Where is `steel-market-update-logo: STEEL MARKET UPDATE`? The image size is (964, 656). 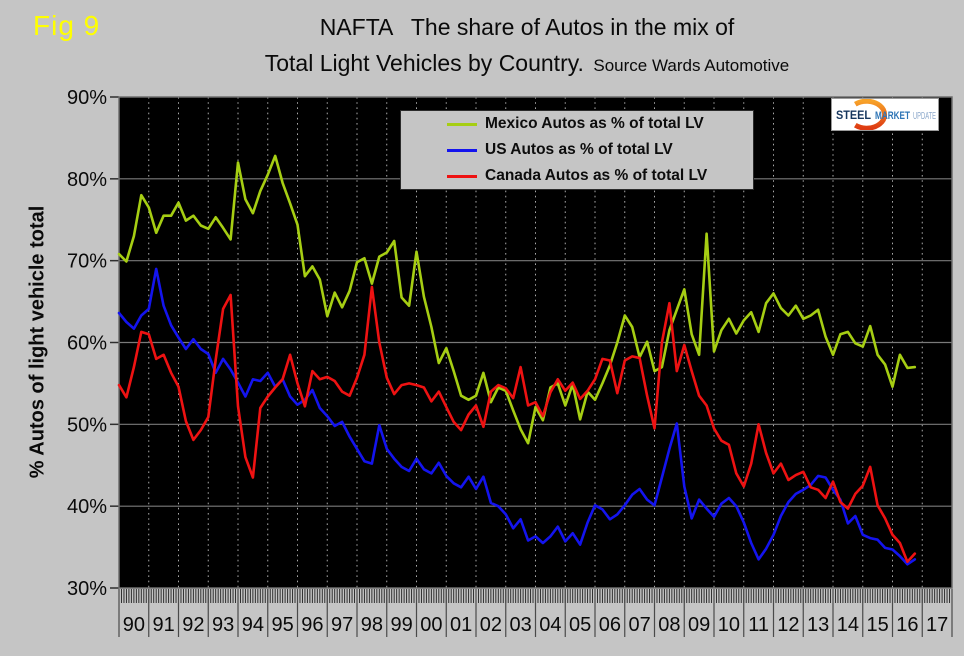
steel-market-update-logo: STEEL MARKET UPDATE is located at coordinates (885, 114).